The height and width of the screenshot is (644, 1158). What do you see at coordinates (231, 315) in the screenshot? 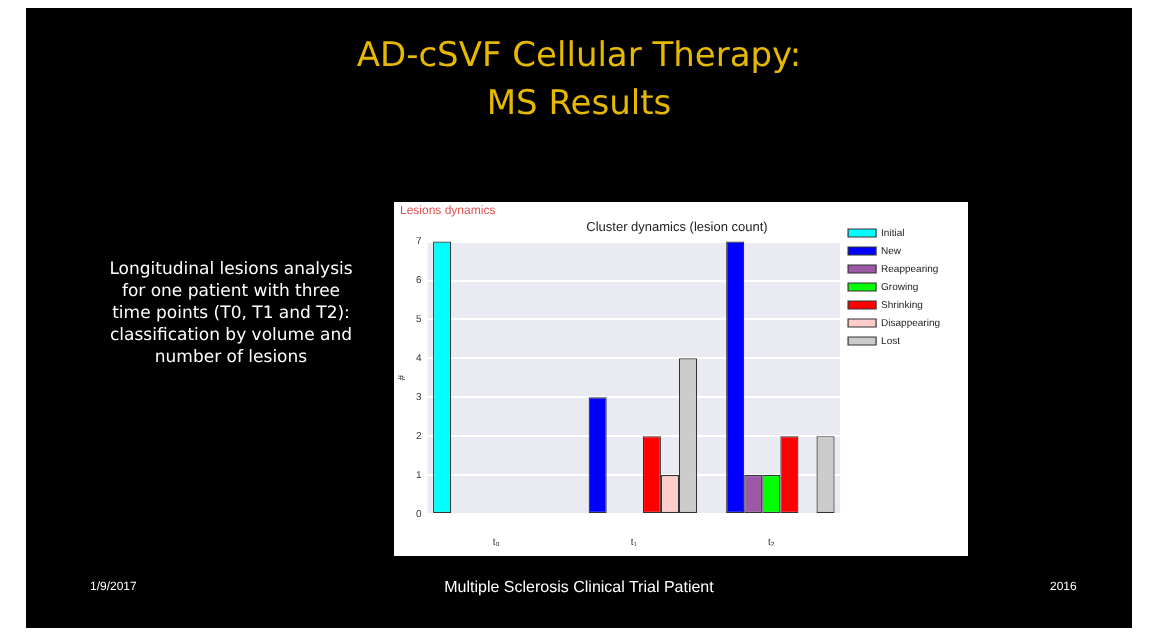
I see `text: Longitudinal lesions analysis for one patient with three time points (T0, T1 and T2): classification by volume and number of lesions` at bounding box center [231, 315].